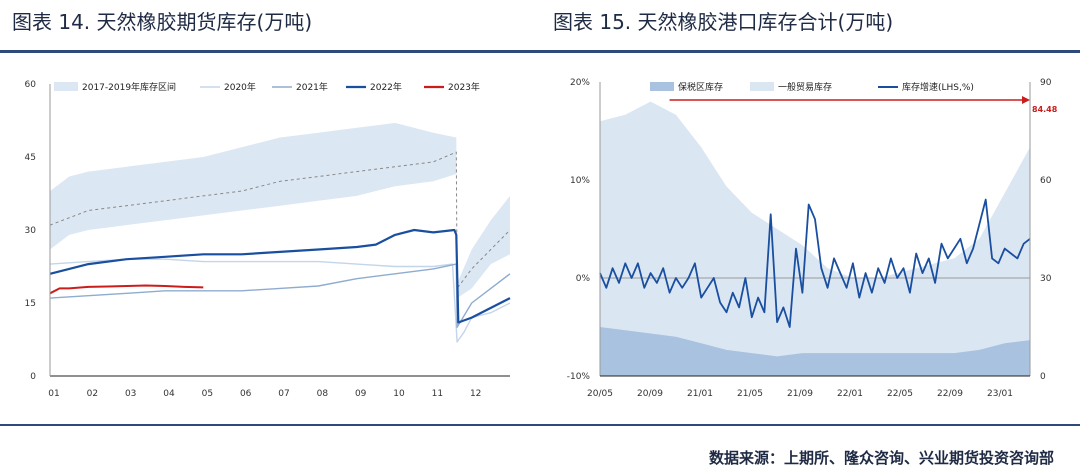 The height and width of the screenshot is (475, 1080). I want to click on y-left-tick-label: -10%, so click(579, 377).